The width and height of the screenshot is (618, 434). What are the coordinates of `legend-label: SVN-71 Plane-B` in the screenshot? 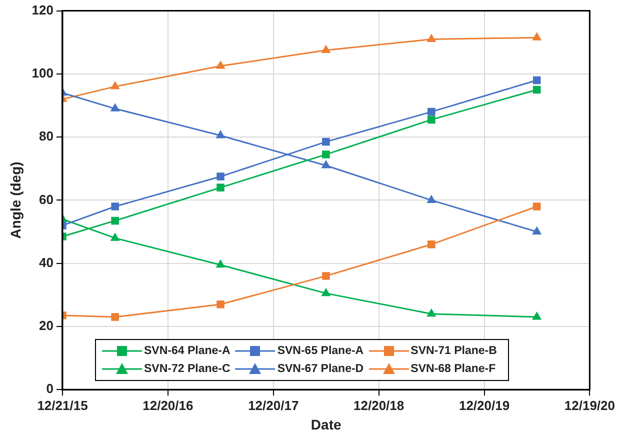 It's located at (453, 351).